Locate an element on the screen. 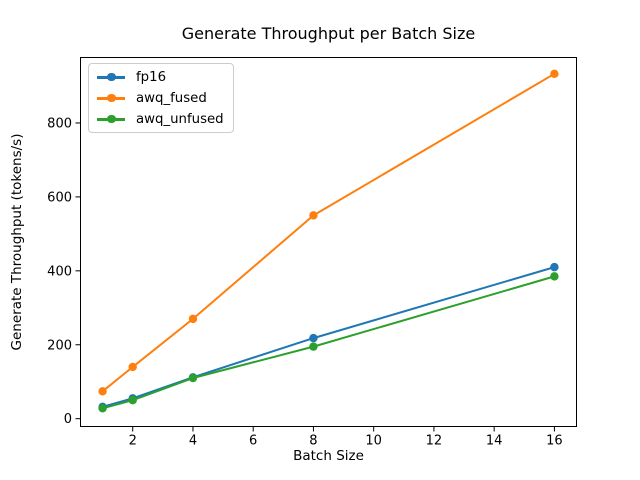 This screenshot has height=480, width=640. data-point-awq_unfused-bs1 is located at coordinates (102, 408).